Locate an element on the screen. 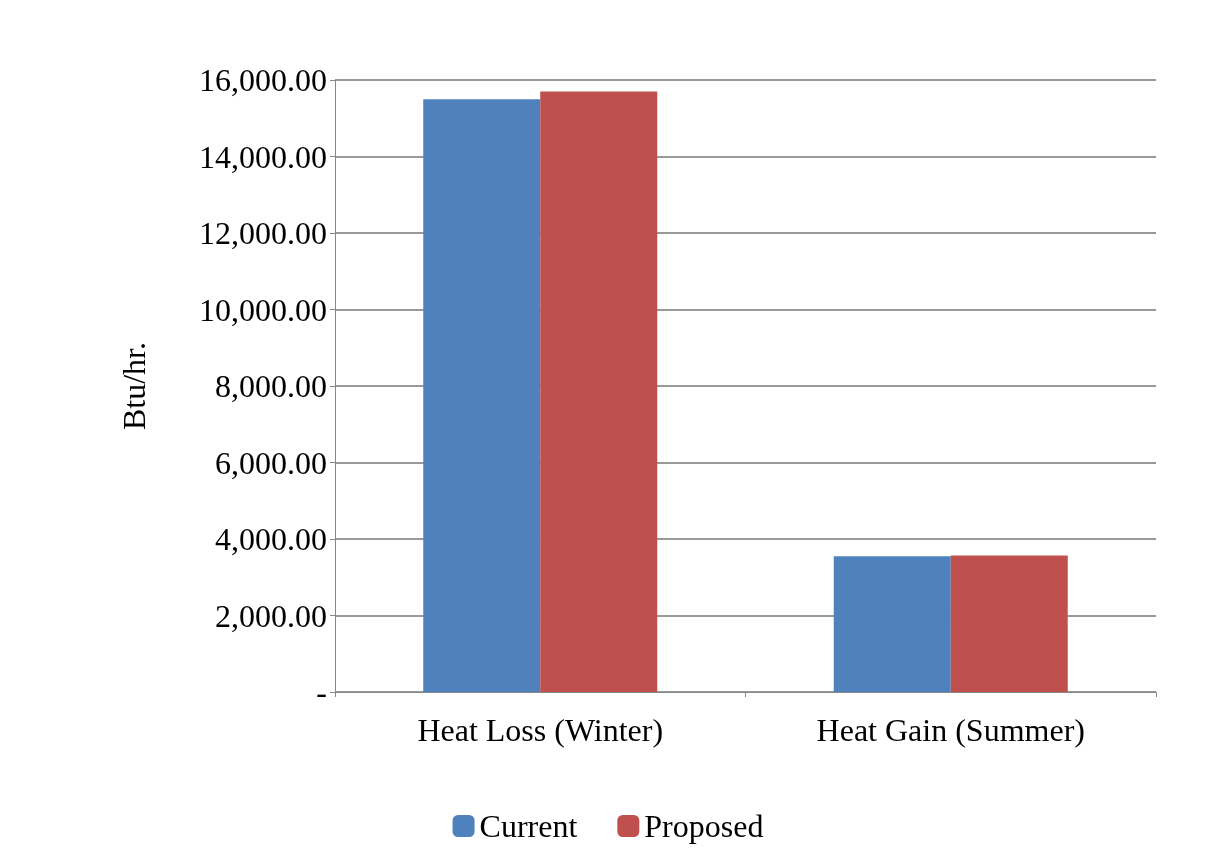 This screenshot has width=1216, height=857. y-tick-label: 8,000.00 is located at coordinates (271, 386).